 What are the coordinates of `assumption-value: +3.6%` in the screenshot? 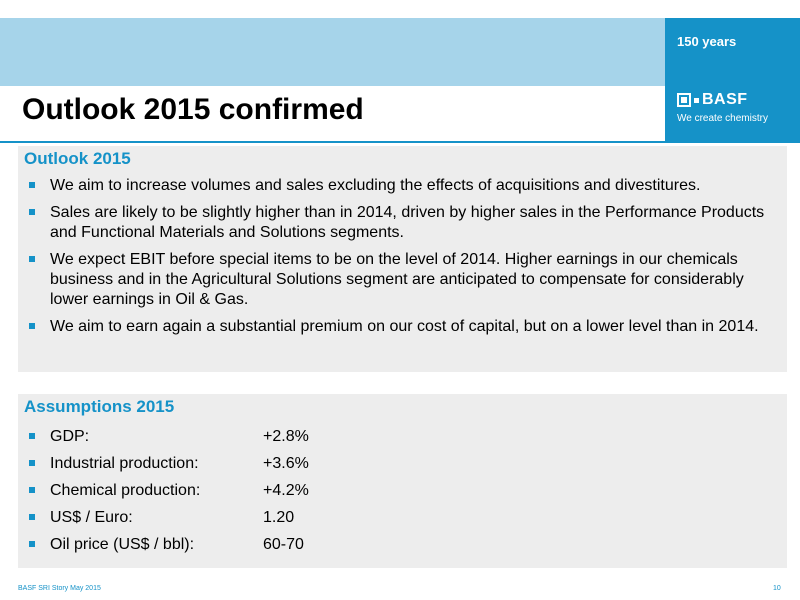 It's located at (286, 463).